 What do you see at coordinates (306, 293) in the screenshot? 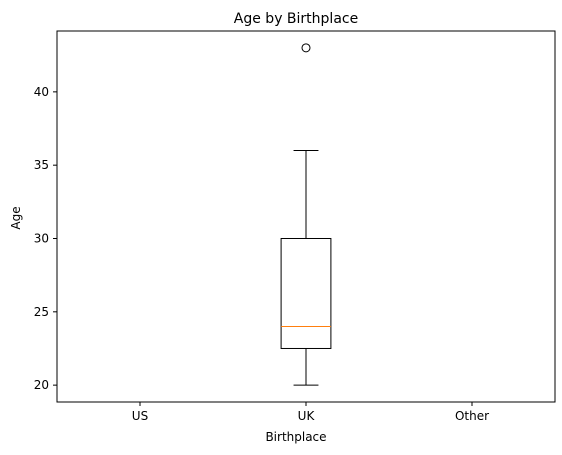
I see `iqr-box` at bounding box center [306, 293].